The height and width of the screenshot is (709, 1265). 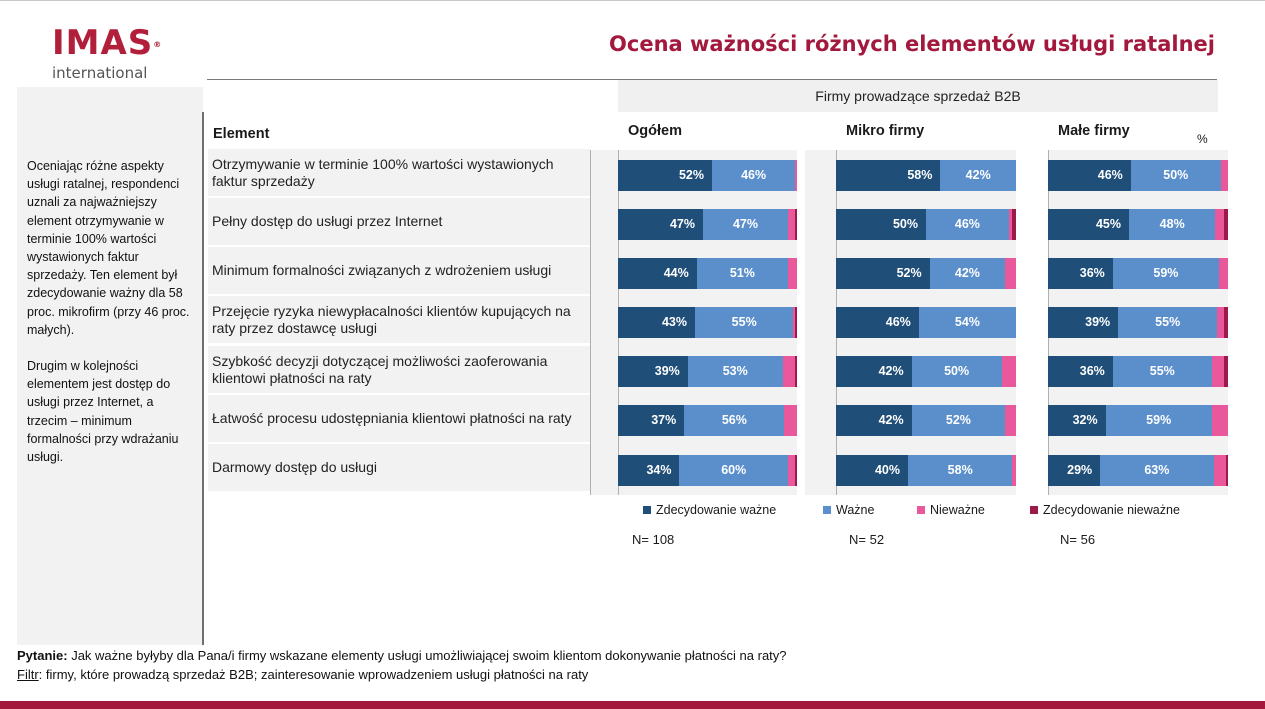 I want to click on question-label: Pytanie:, so click(x=42, y=655).